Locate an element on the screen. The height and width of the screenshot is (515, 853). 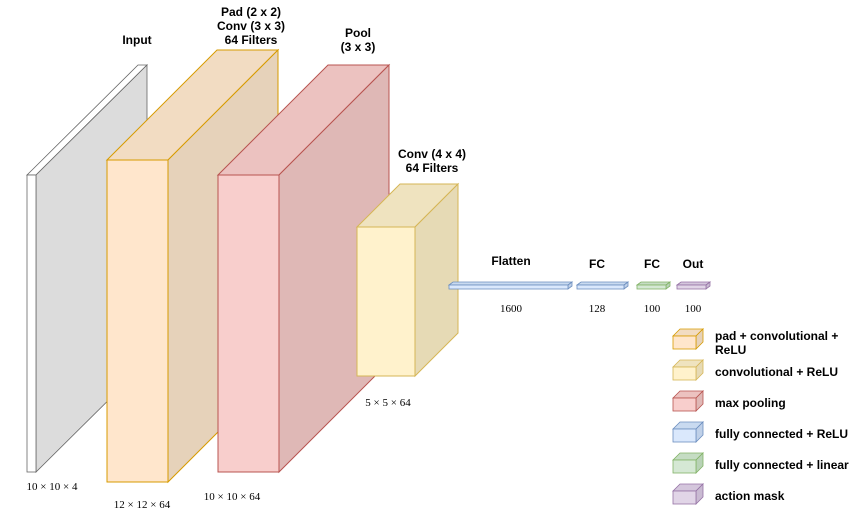
conv-layer-block is located at coordinates (407, 280).